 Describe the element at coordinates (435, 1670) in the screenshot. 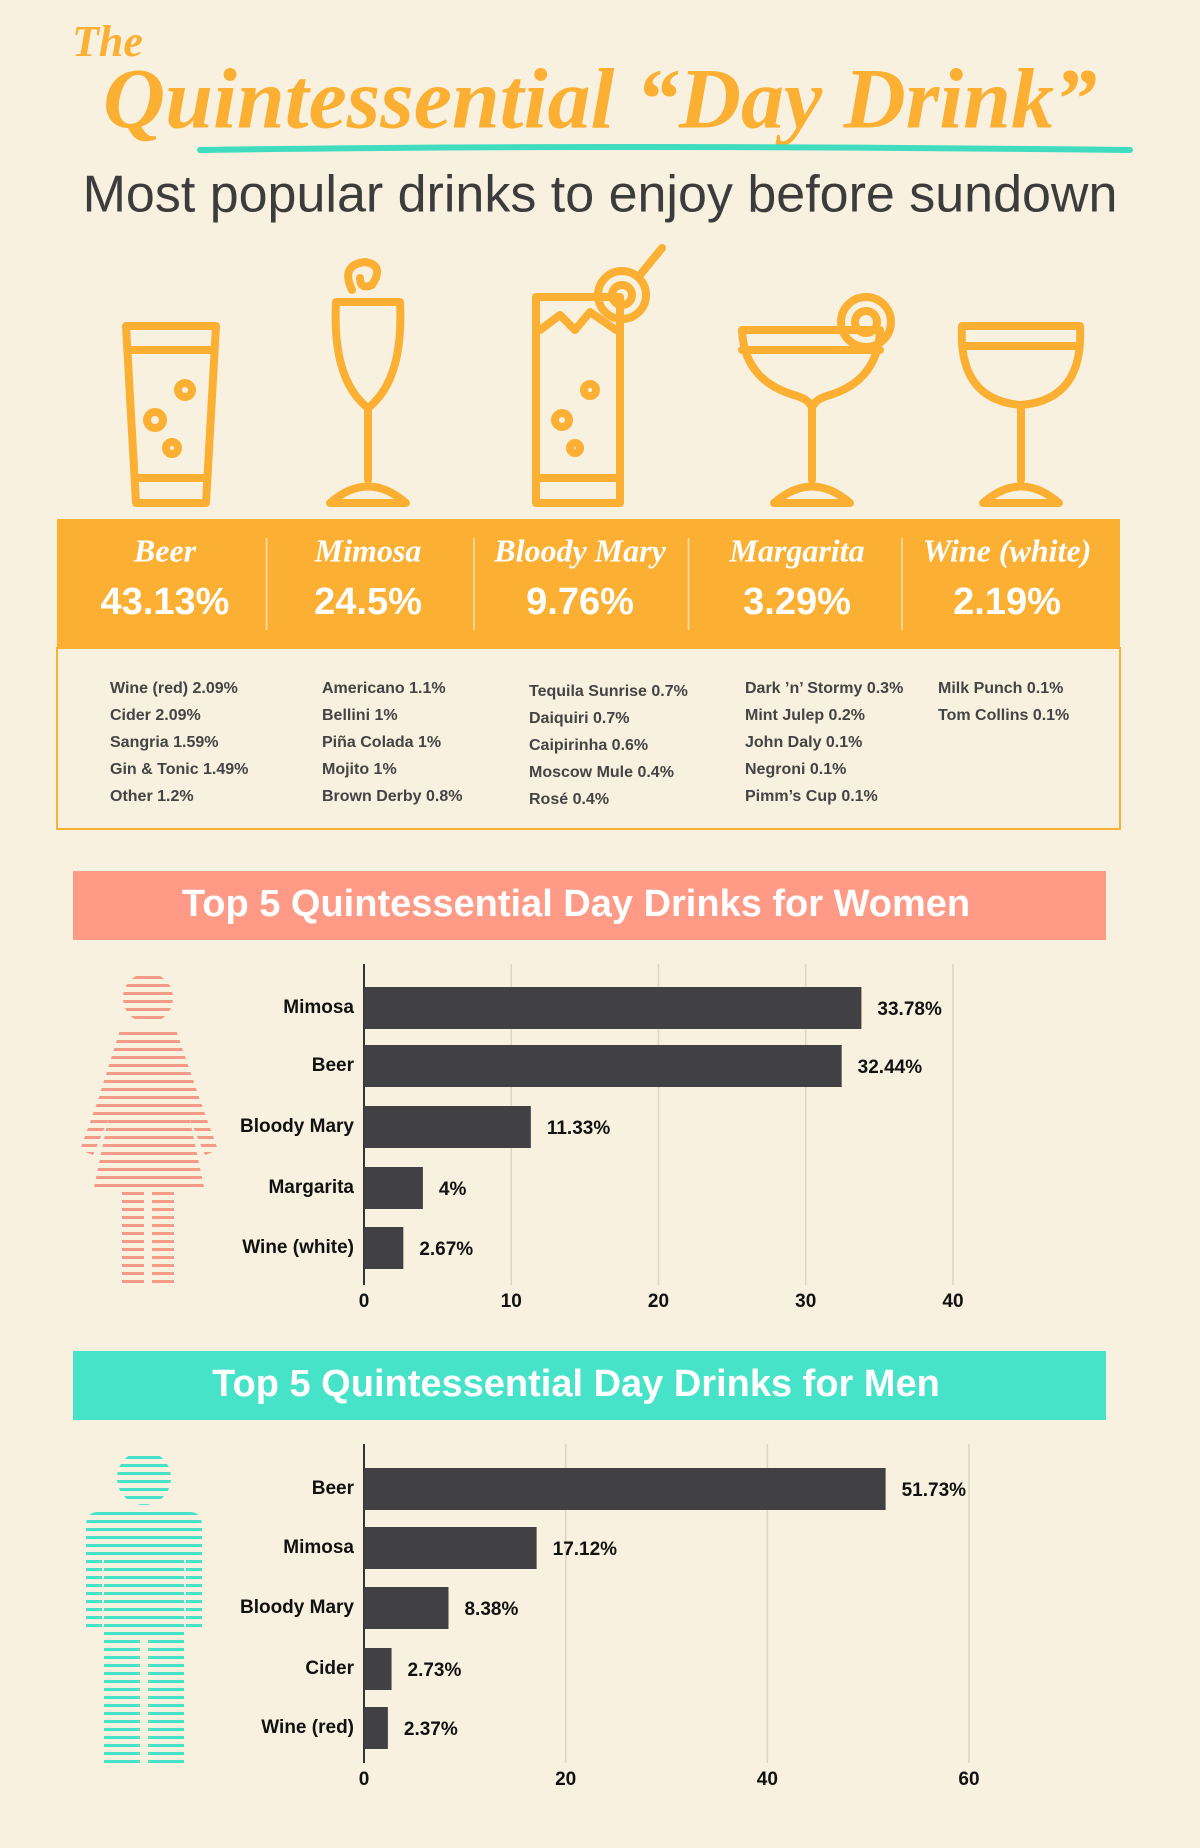

I see `value-label: 2.73%` at that location.